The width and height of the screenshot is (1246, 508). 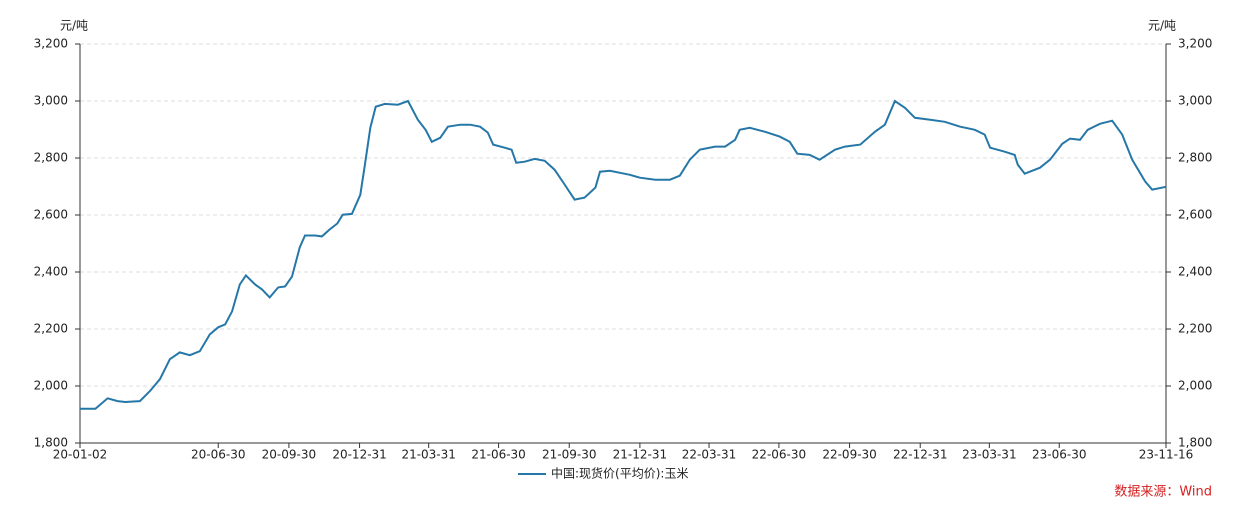 I want to click on x-tick-label: 20-09-30, so click(x=289, y=455).